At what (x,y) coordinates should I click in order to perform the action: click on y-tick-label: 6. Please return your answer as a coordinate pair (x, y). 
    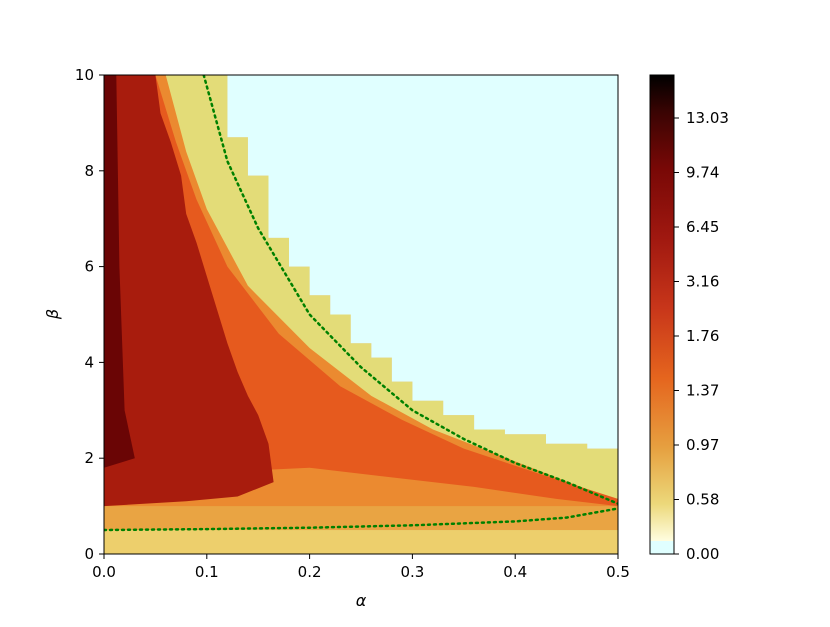
    Looking at the image, I should click on (89, 267).